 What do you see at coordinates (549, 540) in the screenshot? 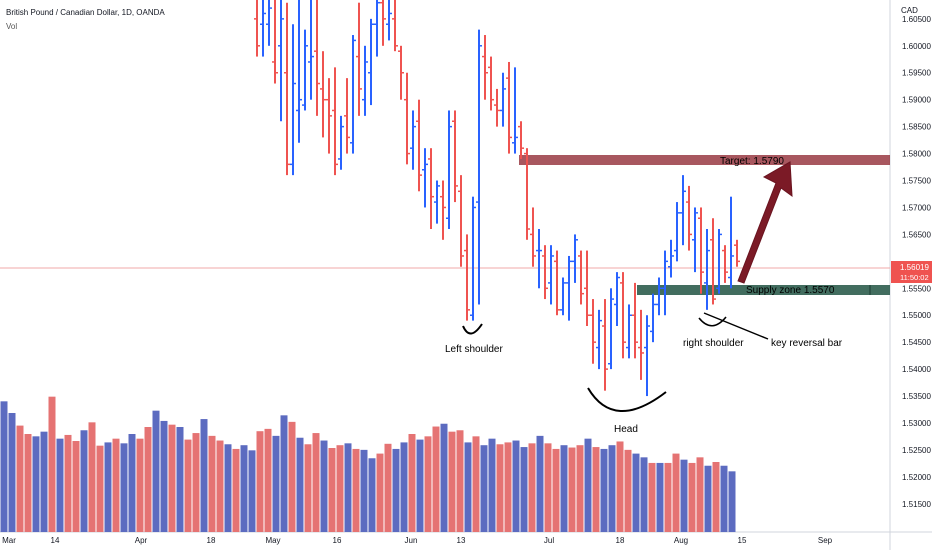
I see `time-tick-label: Jul` at bounding box center [549, 540].